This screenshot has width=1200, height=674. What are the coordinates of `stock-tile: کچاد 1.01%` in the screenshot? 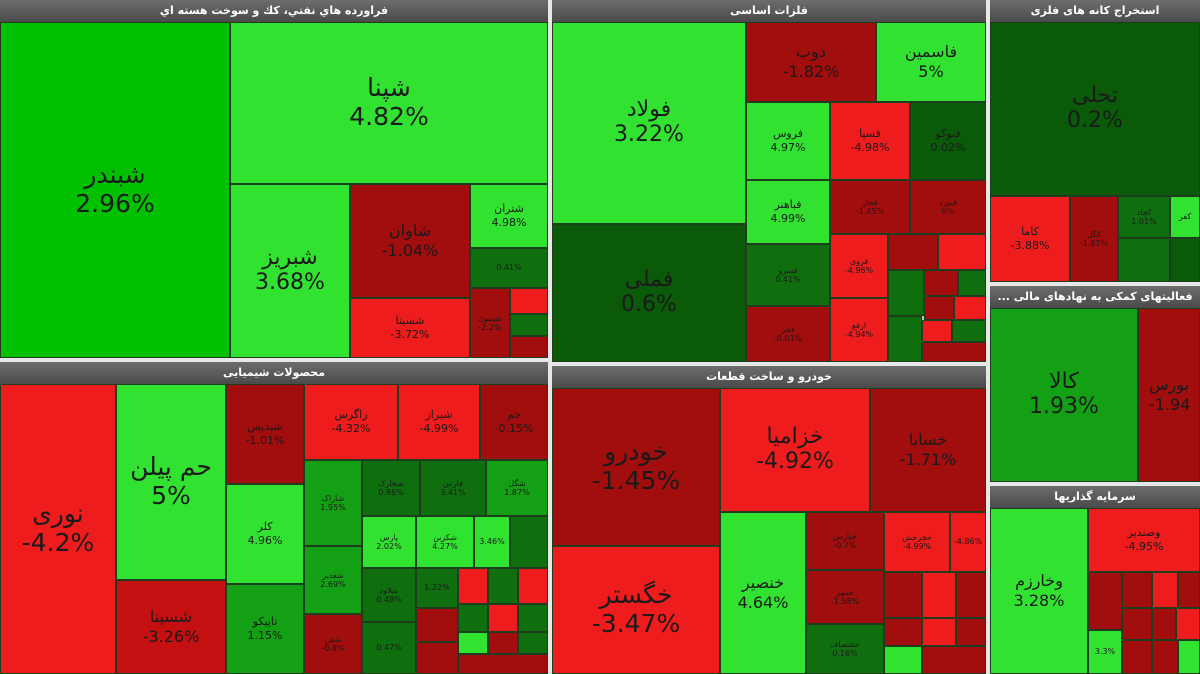 It's located at (1144, 217).